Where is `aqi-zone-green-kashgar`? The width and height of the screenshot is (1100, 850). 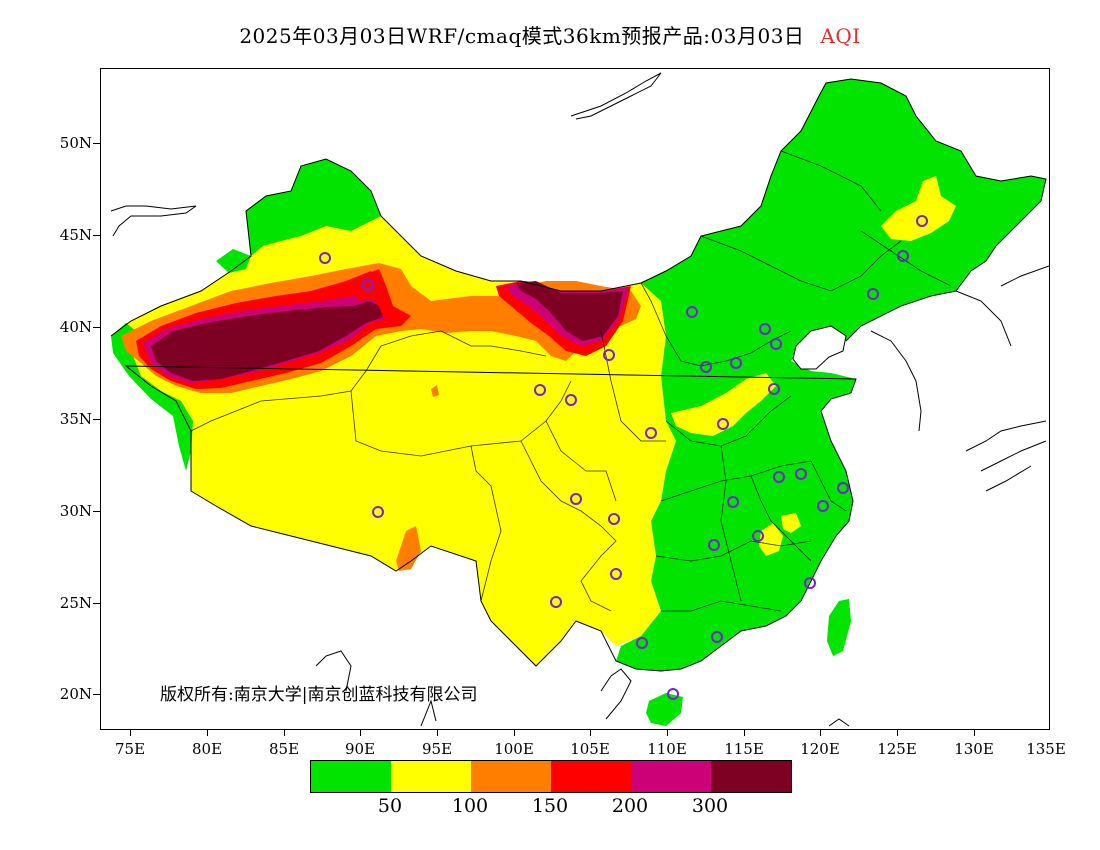 aqi-zone-green-kashgar is located at coordinates (152, 397).